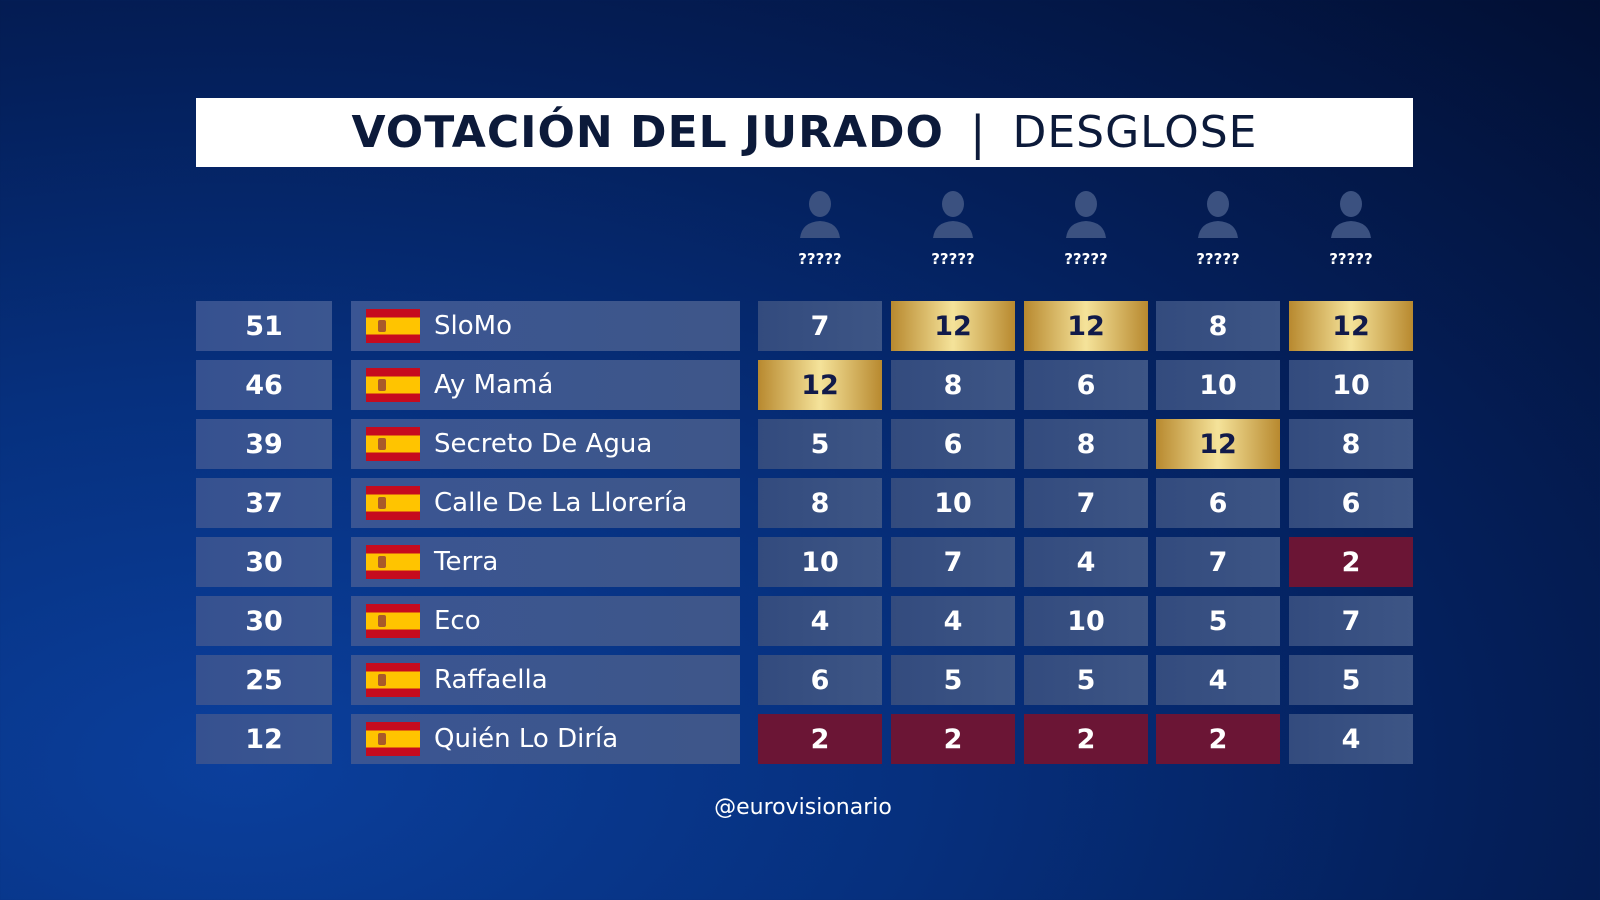 The image size is (1600, 900). What do you see at coordinates (264, 326) in the screenshot?
I see `total-points: 51` at bounding box center [264, 326].